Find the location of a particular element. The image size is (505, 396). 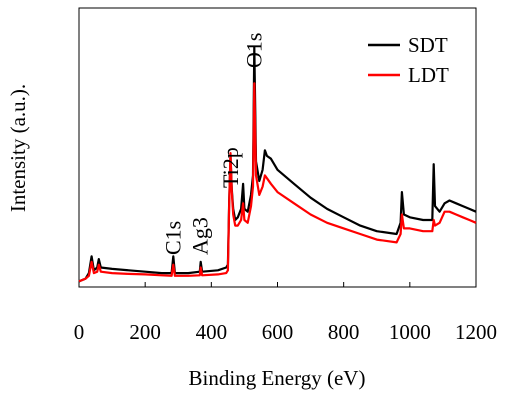

x-tick-label: 1200 is located at coordinates (476, 332).